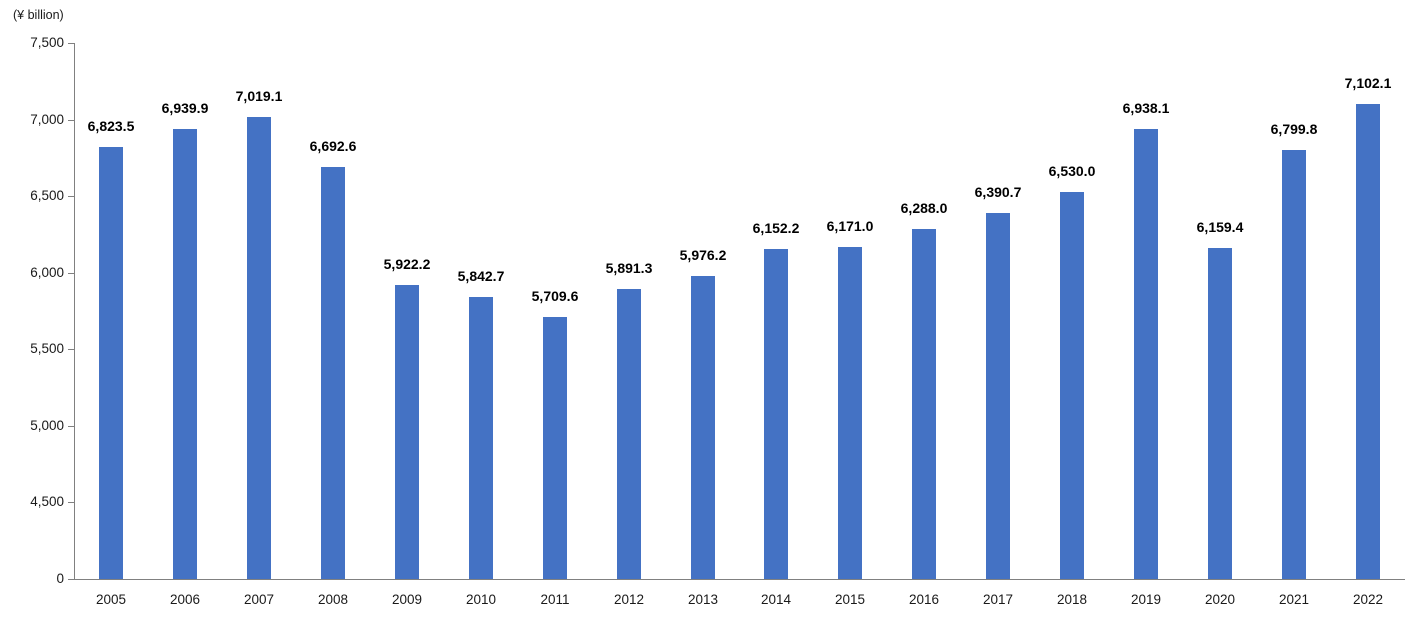 This screenshot has height=624, width=1419. I want to click on x-axis-tick-label: 2019, so click(1146, 599).